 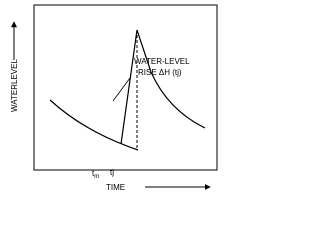 What do you see at coordinates (96, 177) in the screenshot?
I see `start-sub: m` at bounding box center [96, 177].